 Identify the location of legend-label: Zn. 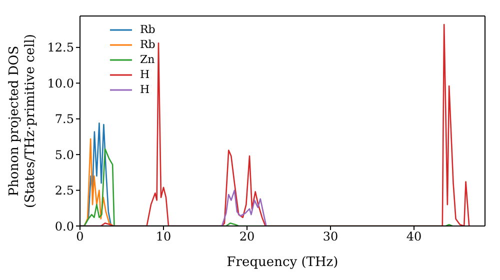
(147, 59).